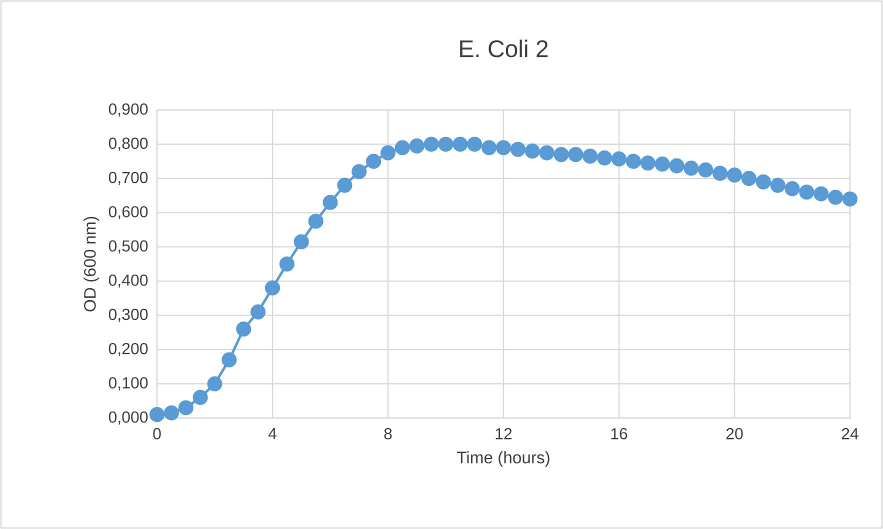 This screenshot has height=529, width=883. Describe the element at coordinates (128, 418) in the screenshot. I see `y-tick-label: 0,000` at that location.